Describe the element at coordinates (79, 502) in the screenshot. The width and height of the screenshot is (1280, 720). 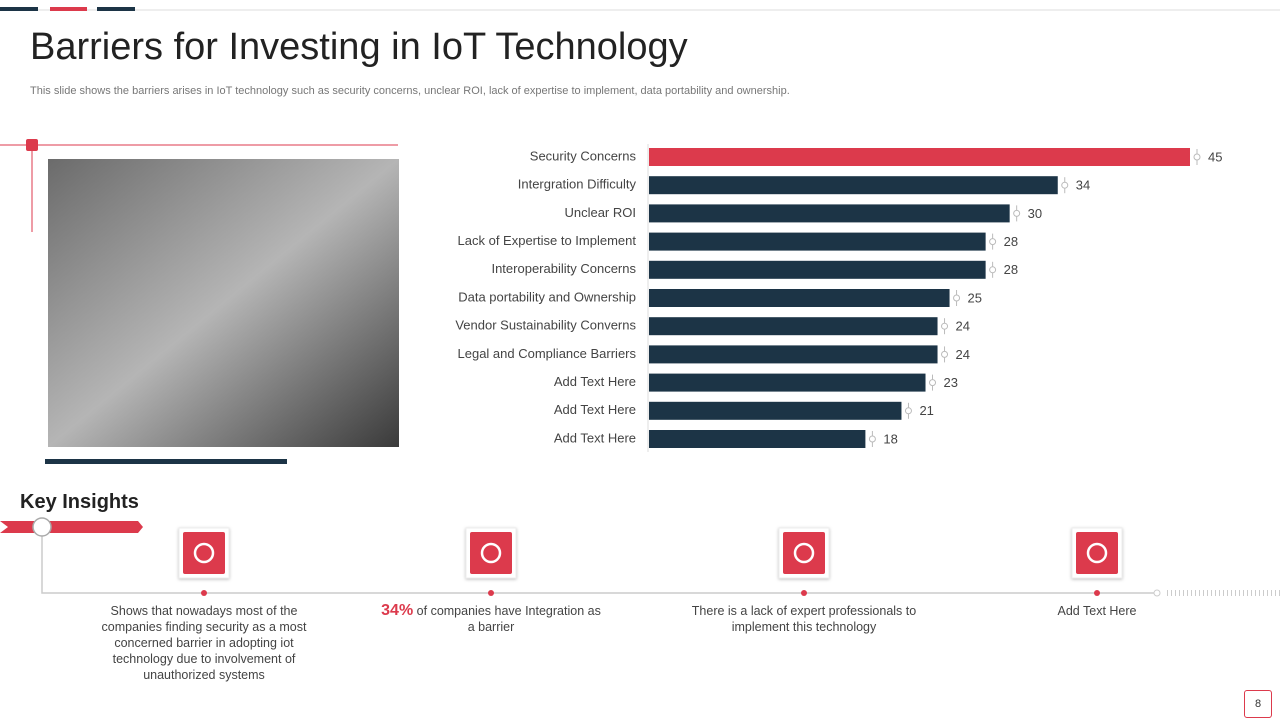
I see `insights-title: Key Insights` at that location.